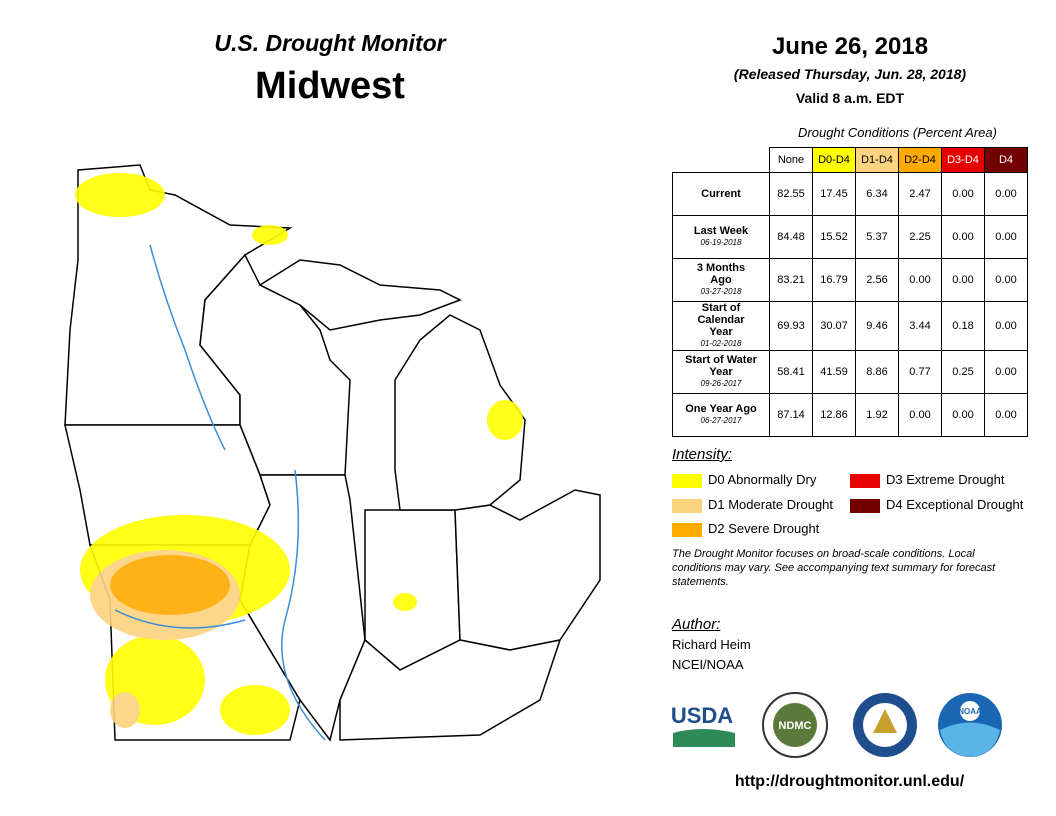 This screenshot has height=816, width=1056. Describe the element at coordinates (702, 715) in the screenshot. I see `logo-usda: USDA` at that location.